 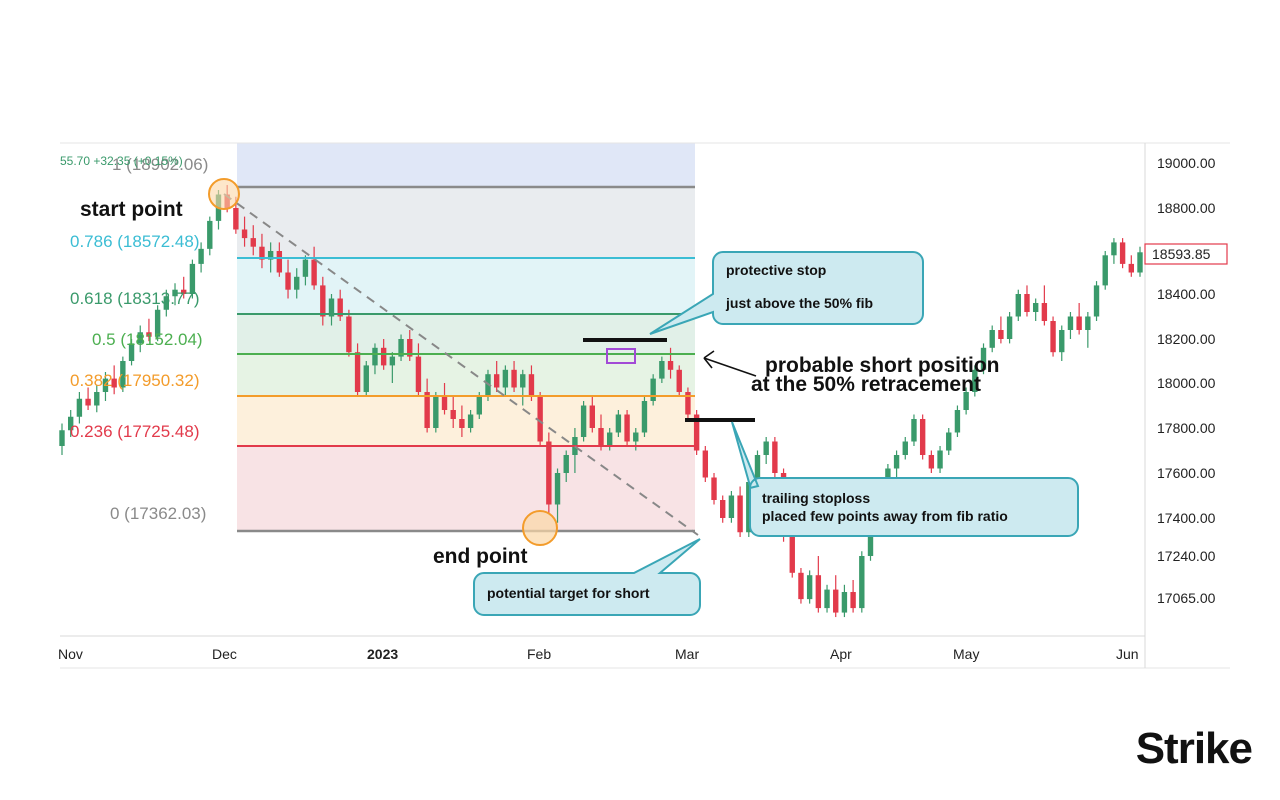 What do you see at coordinates (1186, 473) in the screenshot?
I see `price-tick: 17600.00` at bounding box center [1186, 473].